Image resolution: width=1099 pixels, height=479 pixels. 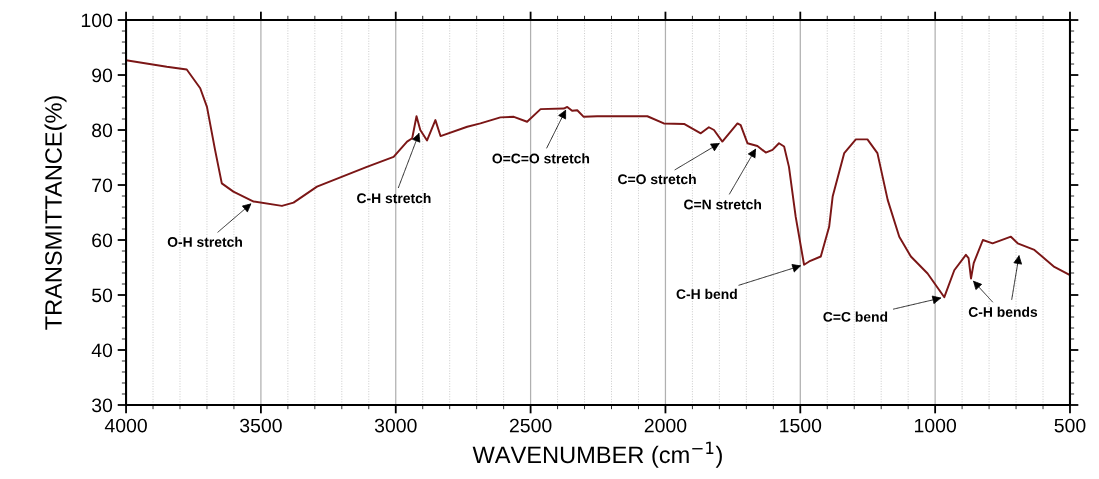 I want to click on x-tick-label: 2000, so click(x=665, y=425).